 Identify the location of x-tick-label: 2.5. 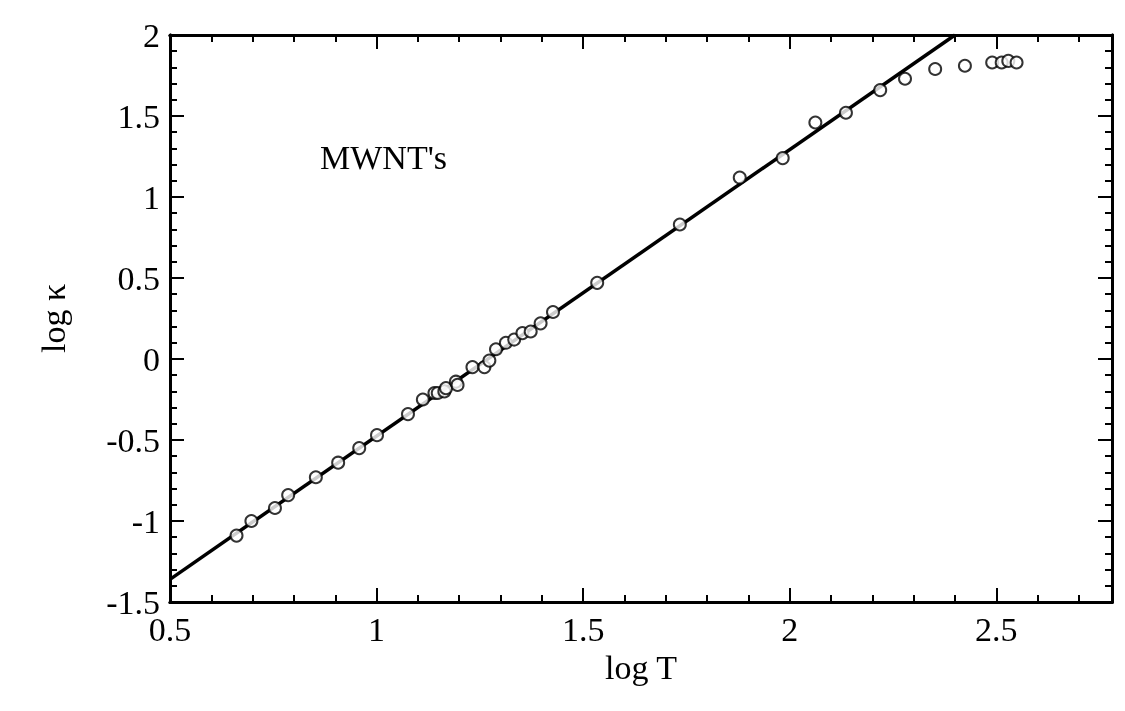
(996, 629).